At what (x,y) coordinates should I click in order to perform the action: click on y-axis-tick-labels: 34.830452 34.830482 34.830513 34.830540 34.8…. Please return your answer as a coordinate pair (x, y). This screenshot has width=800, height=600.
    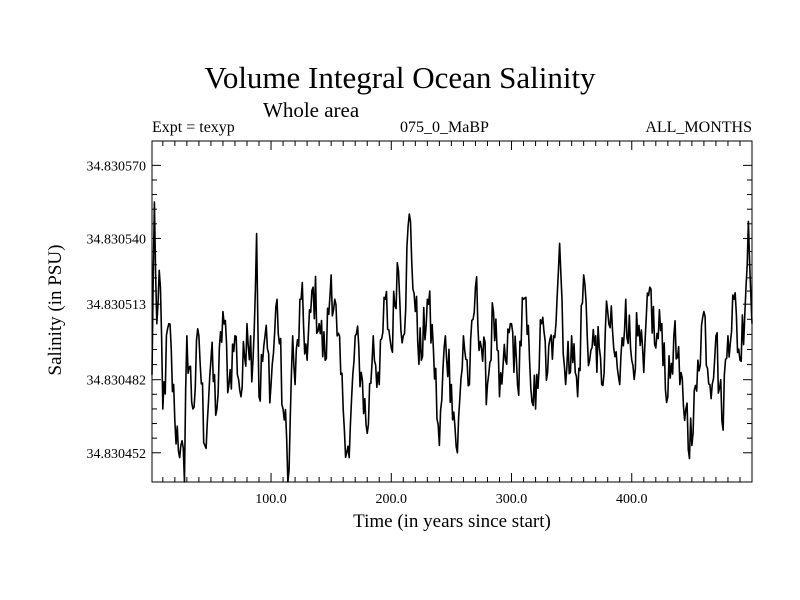
    Looking at the image, I should click on (117, 310).